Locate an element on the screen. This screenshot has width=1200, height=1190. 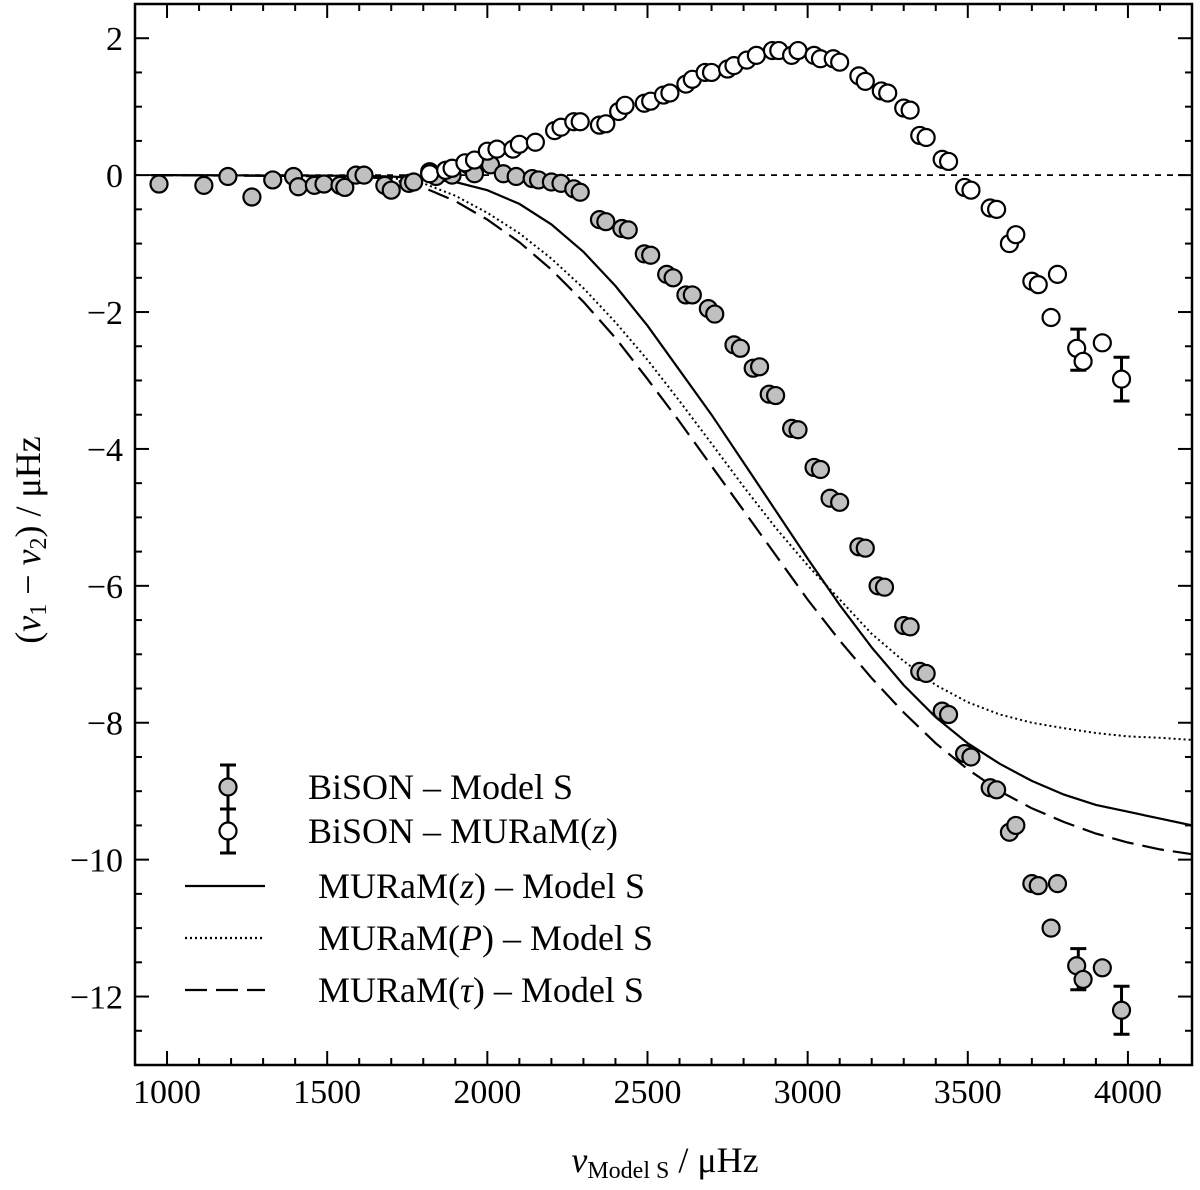
y-axis-title: (ν1 − ν2) / μHz is located at coordinates (30, 540).